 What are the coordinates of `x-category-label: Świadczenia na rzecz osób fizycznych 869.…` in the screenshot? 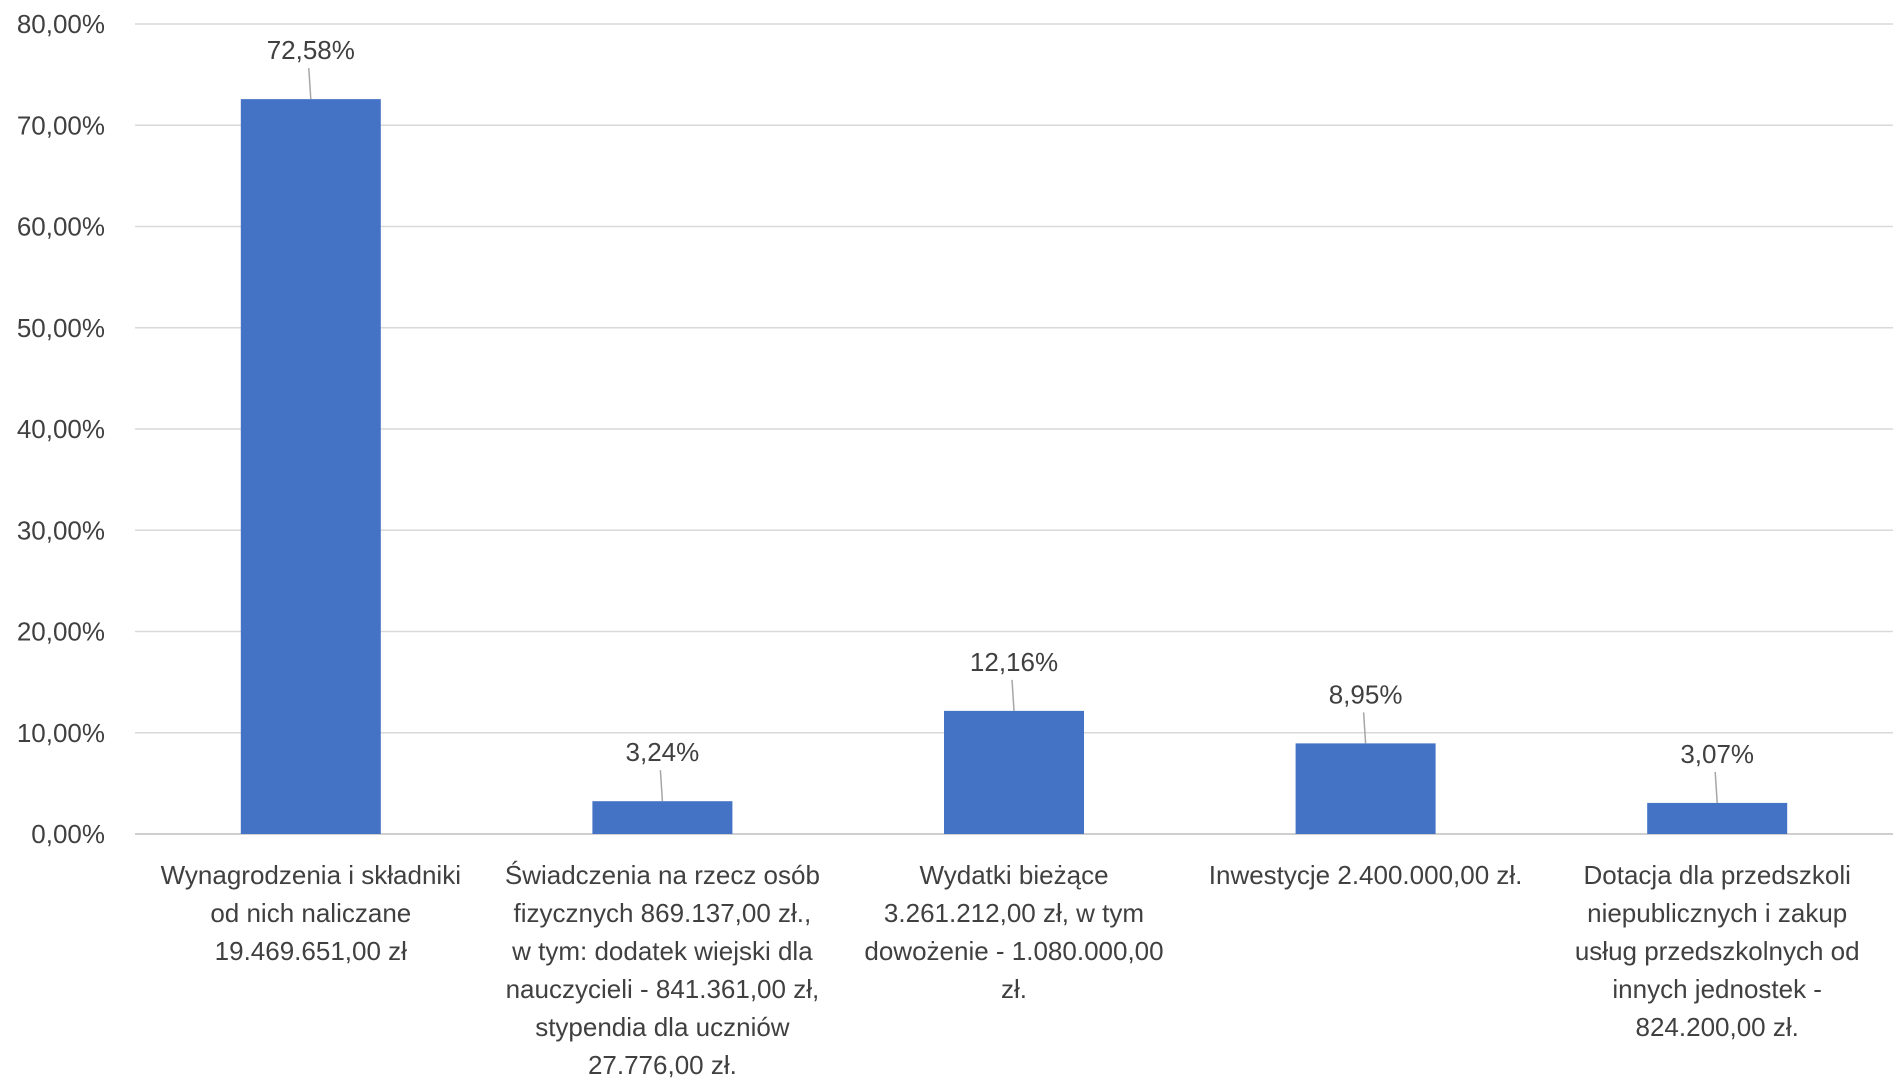 It's located at (662, 970).